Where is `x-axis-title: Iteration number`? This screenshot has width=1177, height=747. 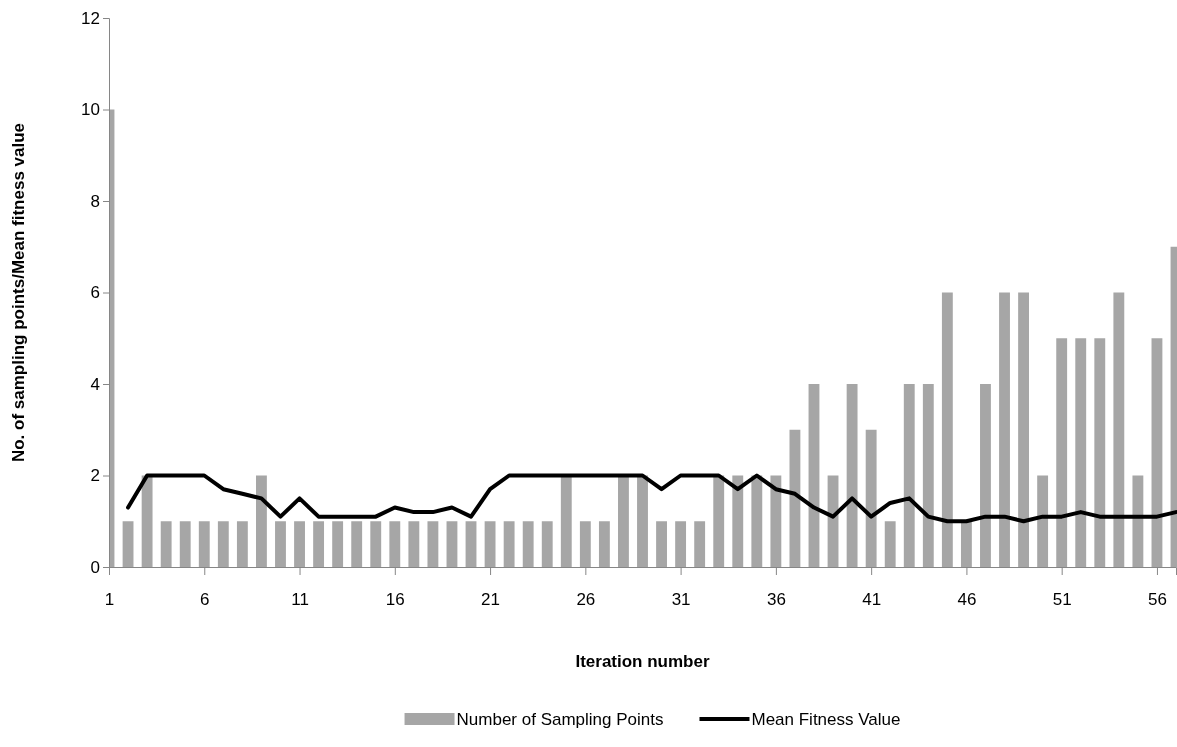 x-axis-title: Iteration number is located at coordinates (642, 661).